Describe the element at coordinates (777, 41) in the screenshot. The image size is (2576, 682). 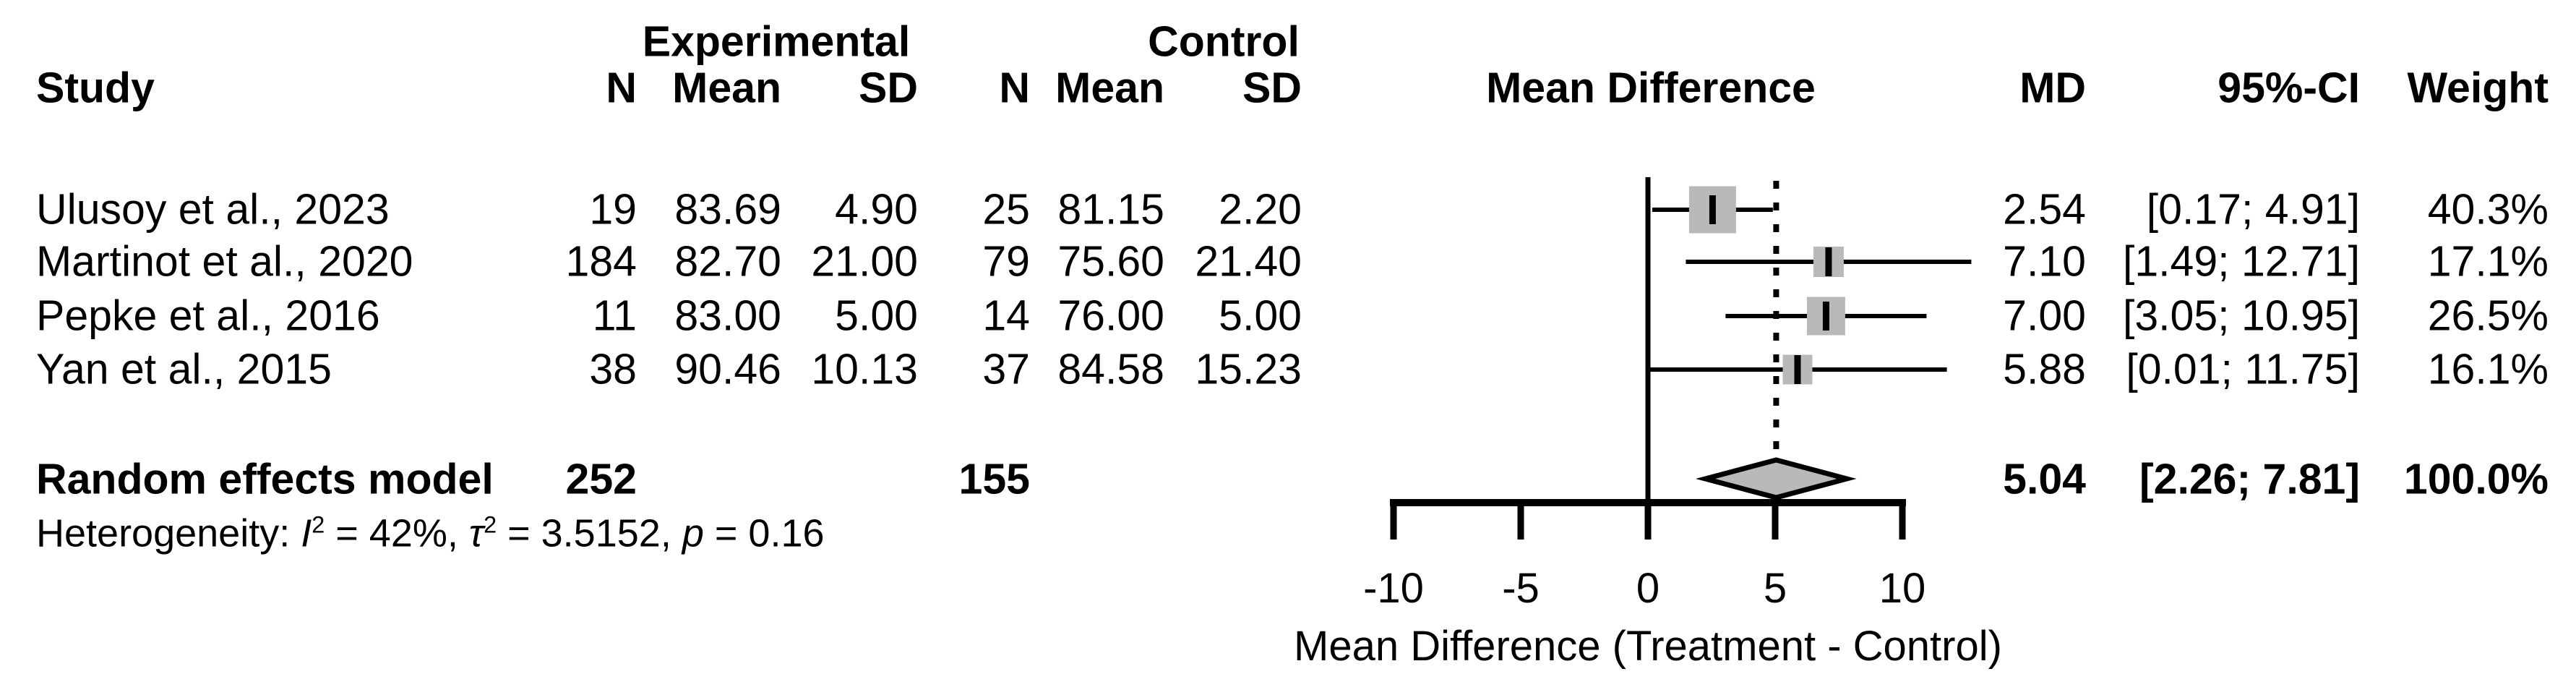
I see `group-header-experimental: Experimental` at that location.